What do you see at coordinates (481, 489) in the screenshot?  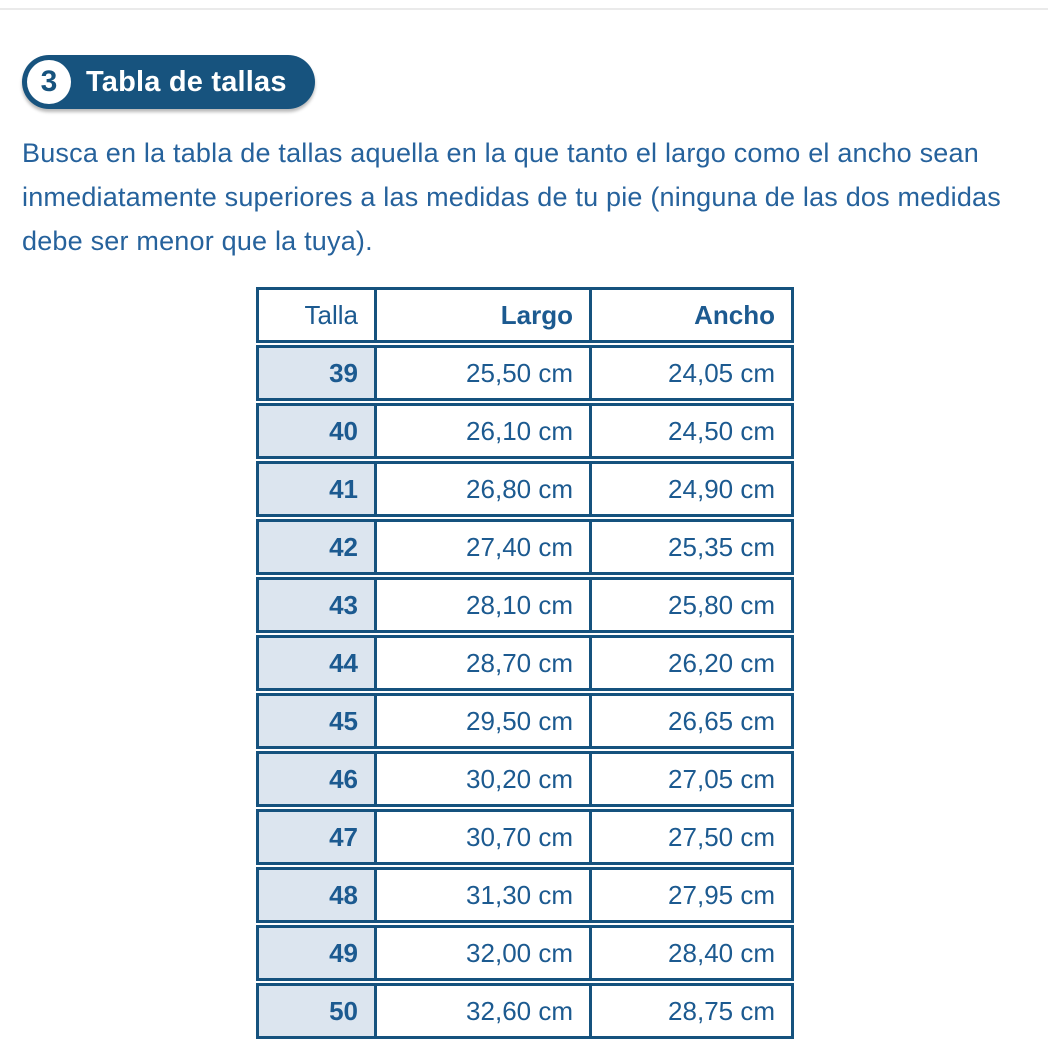 I see `length-cell: 26,80 cm` at bounding box center [481, 489].